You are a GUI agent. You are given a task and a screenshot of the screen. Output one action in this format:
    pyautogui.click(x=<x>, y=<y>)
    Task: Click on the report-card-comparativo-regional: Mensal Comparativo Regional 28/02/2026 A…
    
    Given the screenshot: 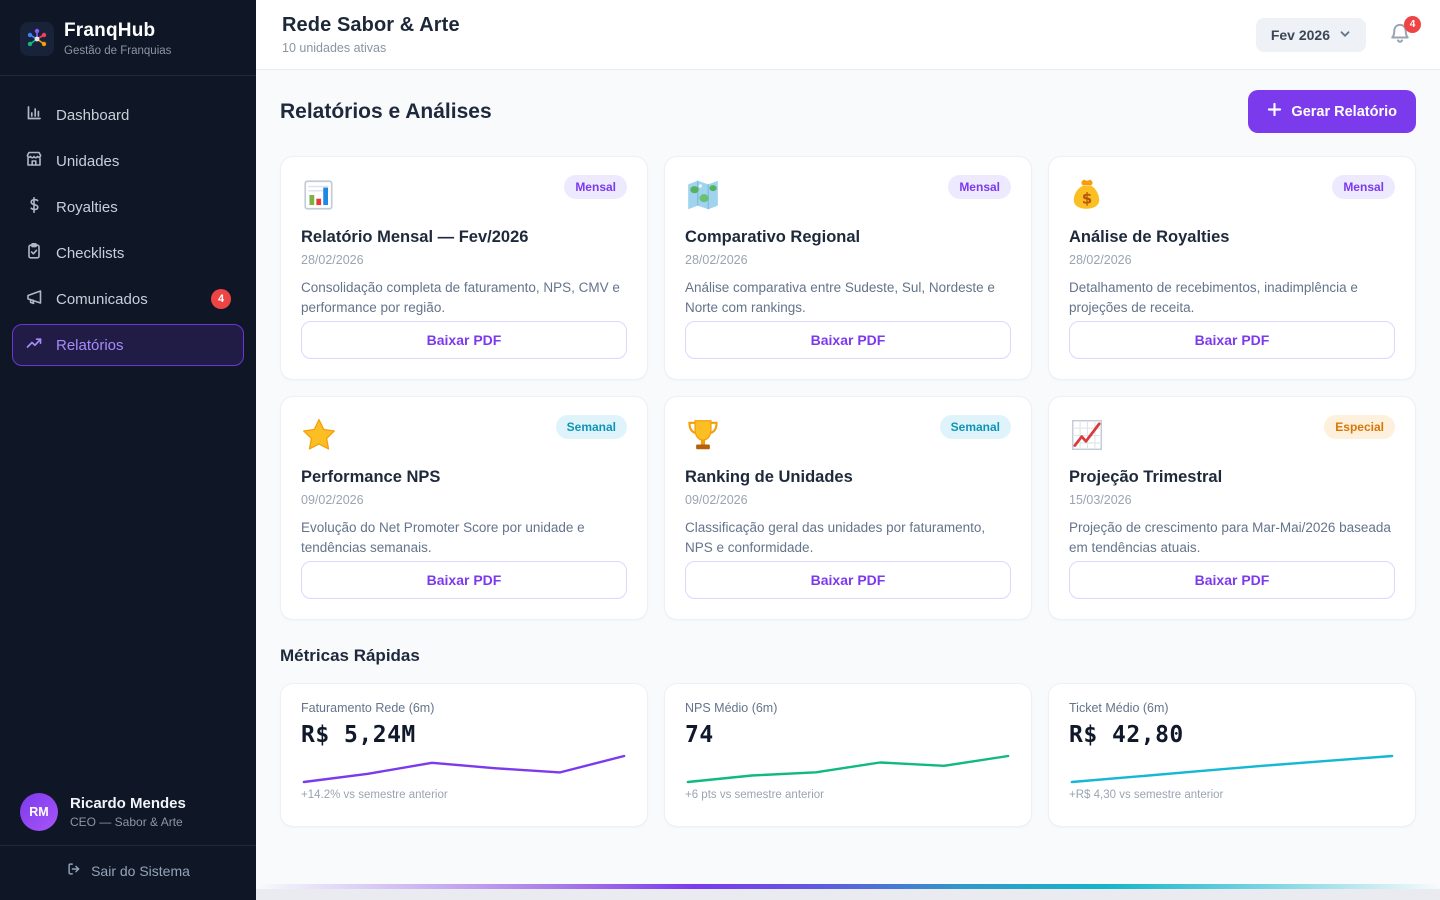 What is the action you would take?
    pyautogui.click(x=848, y=268)
    